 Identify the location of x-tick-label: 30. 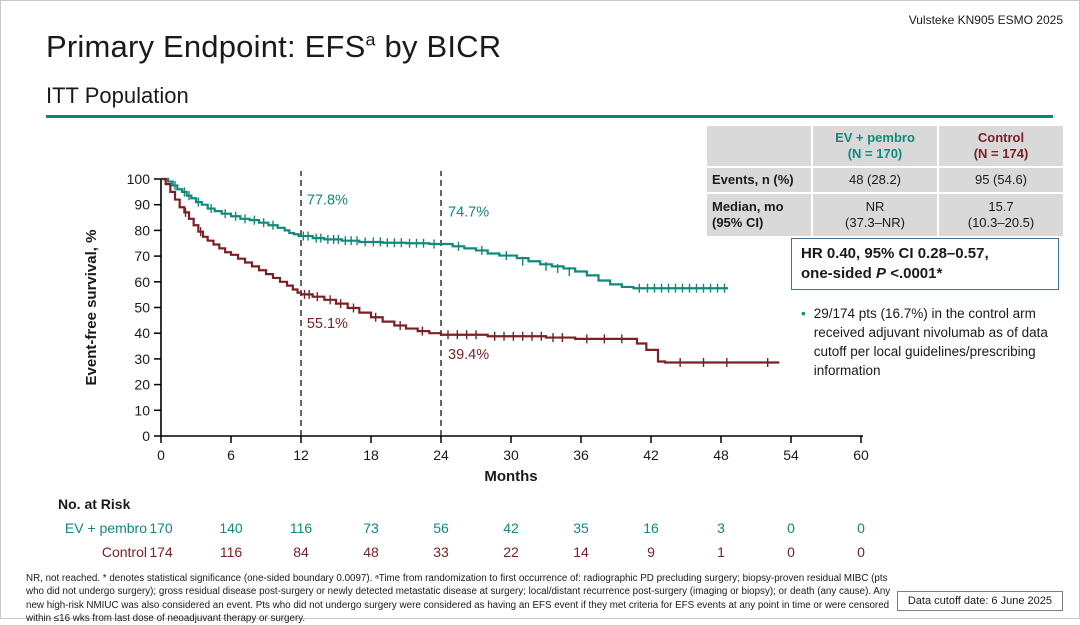
(511, 455).